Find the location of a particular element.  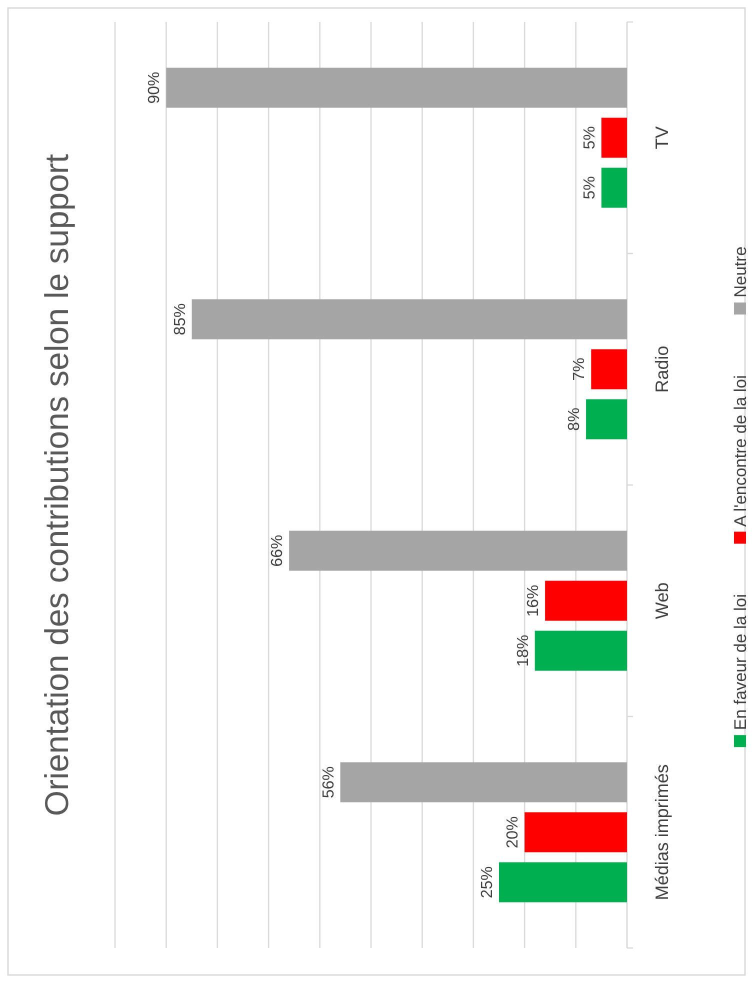

y-tick-label: Radio is located at coordinates (662, 369).